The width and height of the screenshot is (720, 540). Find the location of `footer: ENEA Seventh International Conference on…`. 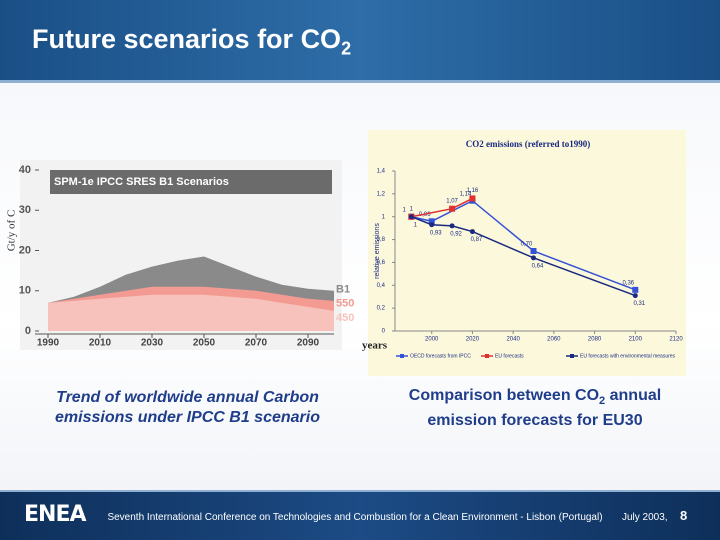

footer: ENEA Seventh International Conference on… is located at coordinates (360, 515).